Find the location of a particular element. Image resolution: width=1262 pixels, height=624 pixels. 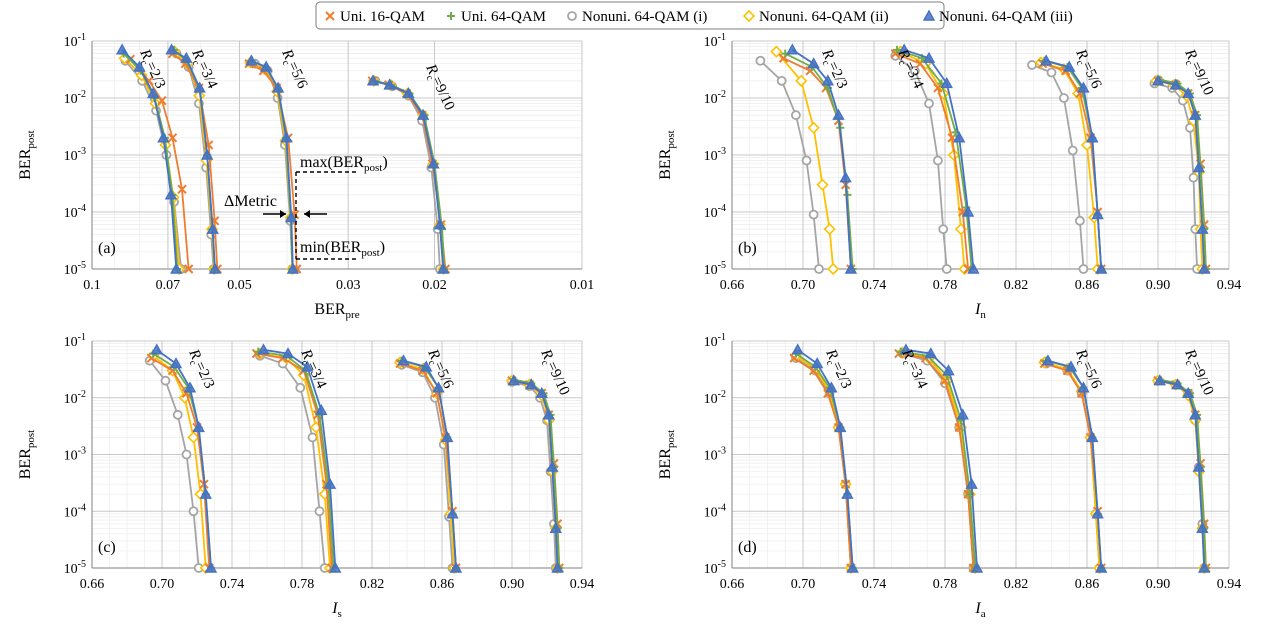

legend-entry-n3: Nonuni. 64-QAM (iii) is located at coordinates (997, 17).